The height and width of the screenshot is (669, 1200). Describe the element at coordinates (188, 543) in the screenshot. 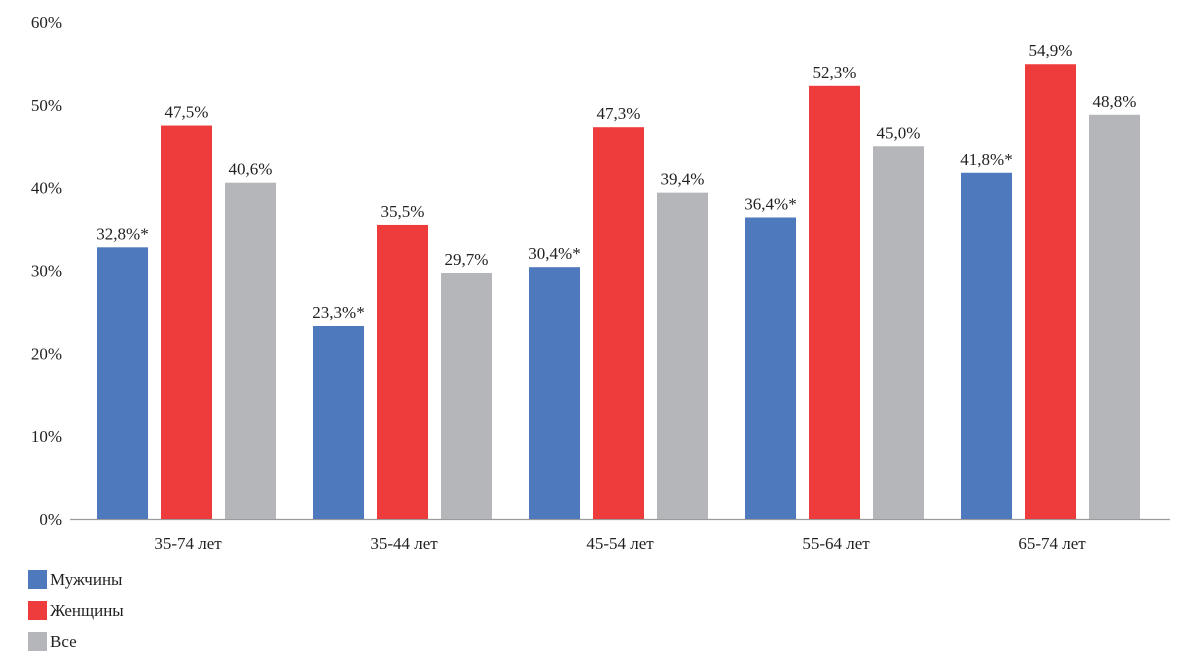

I see `x-category-label: 35-74 лет` at that location.